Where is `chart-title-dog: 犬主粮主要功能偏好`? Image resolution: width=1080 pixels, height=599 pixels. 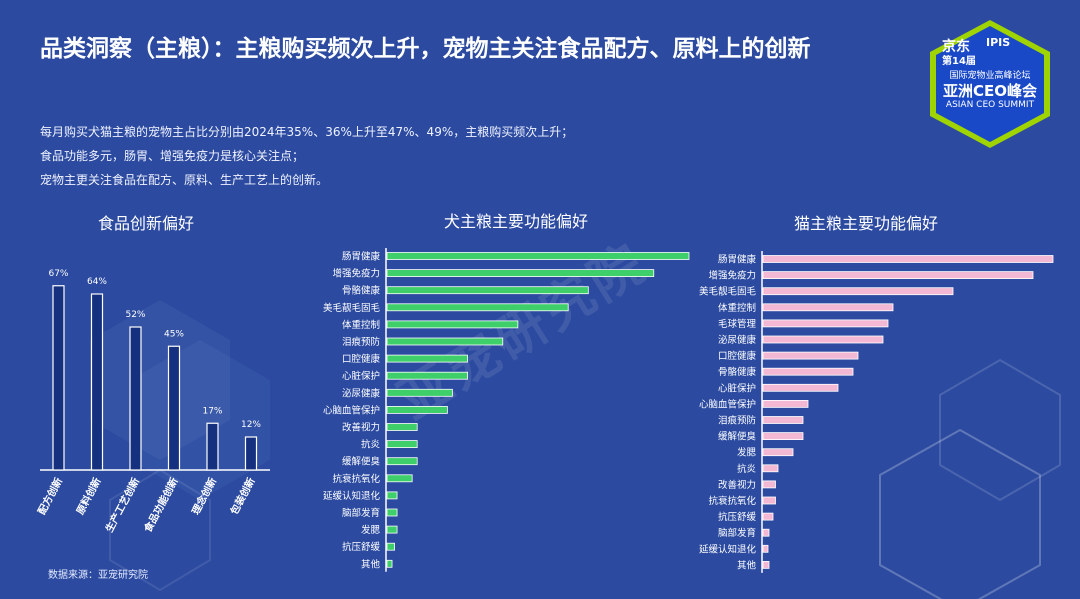 chart-title-dog: 犬主粮主要功能偏好 is located at coordinates (516, 221).